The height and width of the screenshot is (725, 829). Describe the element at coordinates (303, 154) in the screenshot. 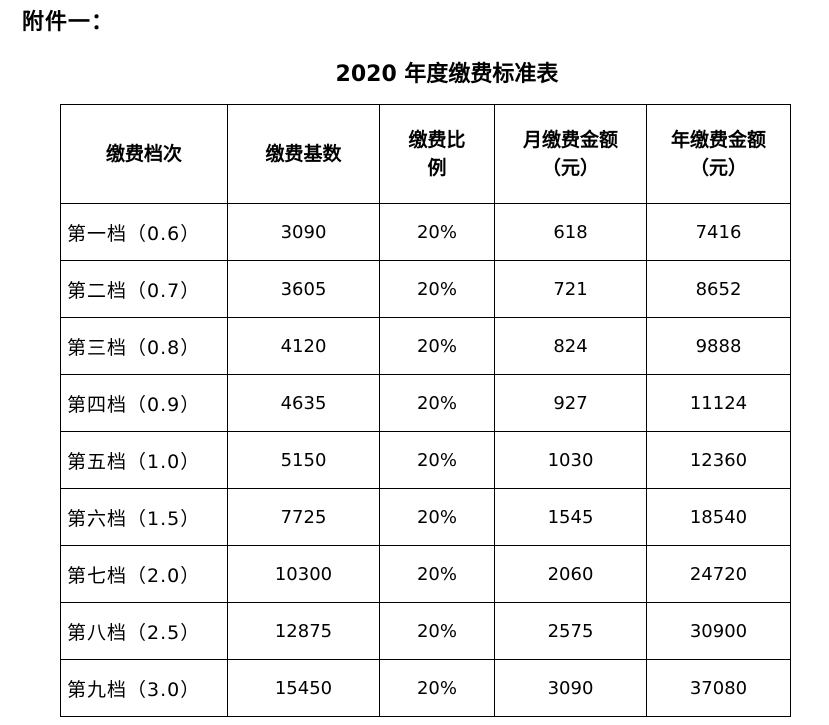

I see `header-base: 缴费基数` at that location.